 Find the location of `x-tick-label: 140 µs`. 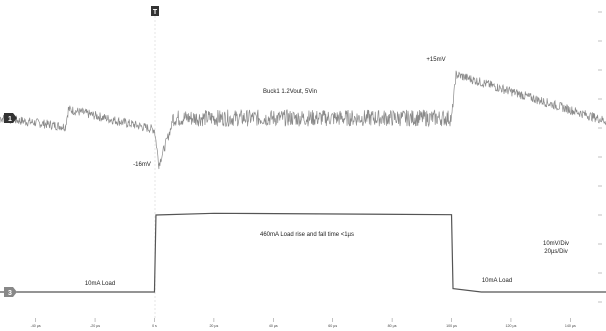

x-tick-label: 140 µs is located at coordinates (570, 326).